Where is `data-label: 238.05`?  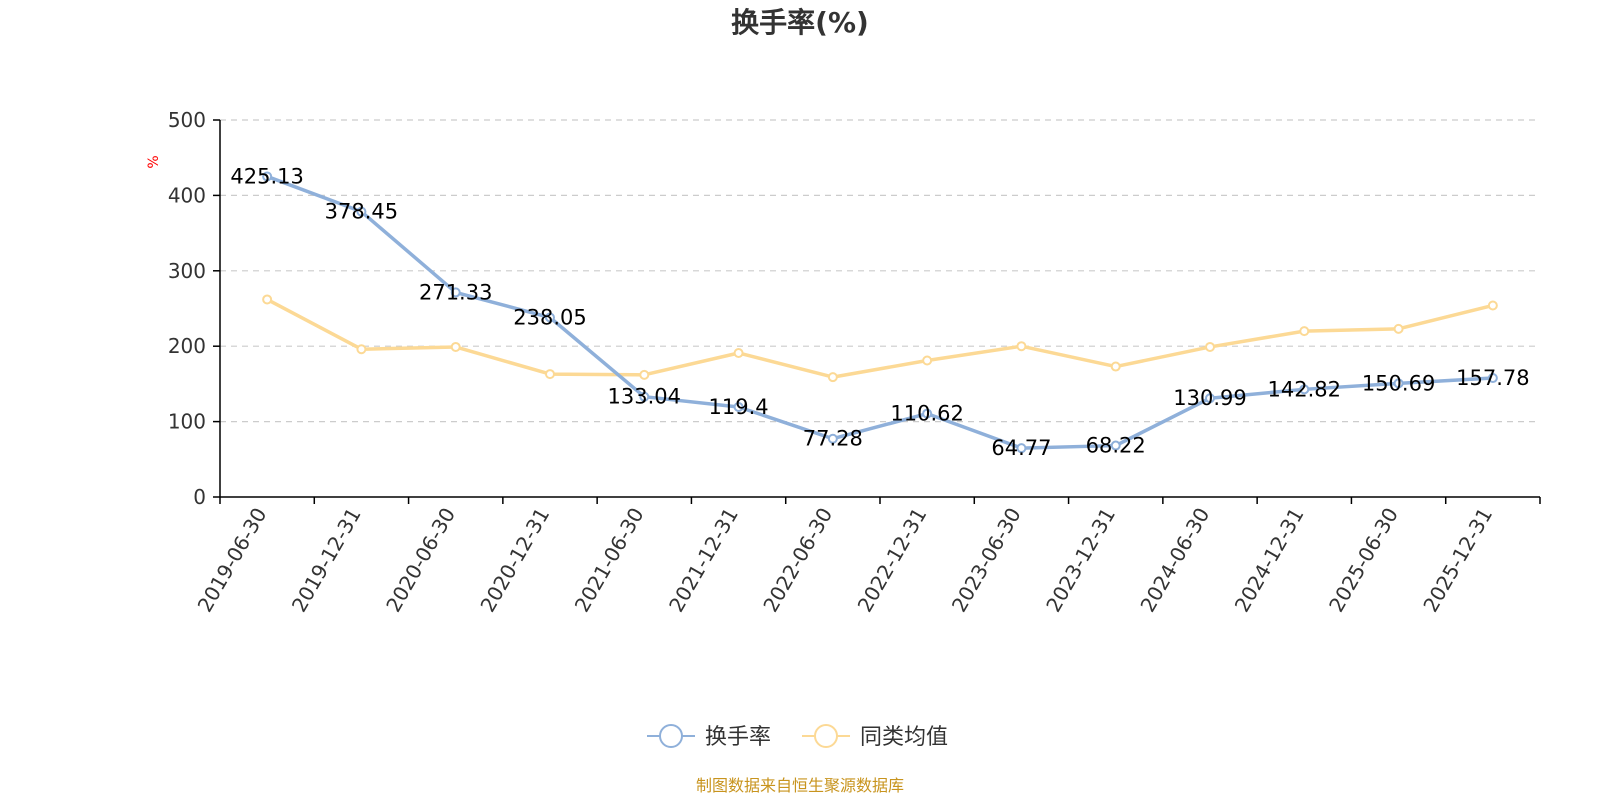 data-label: 238.05 is located at coordinates (549, 318).